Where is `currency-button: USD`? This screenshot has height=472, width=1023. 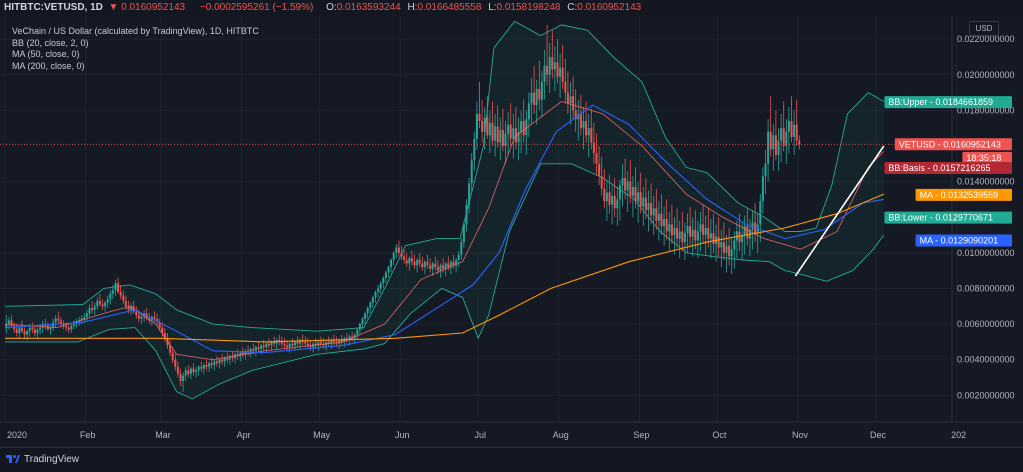 currency-button: USD is located at coordinates (984, 28).